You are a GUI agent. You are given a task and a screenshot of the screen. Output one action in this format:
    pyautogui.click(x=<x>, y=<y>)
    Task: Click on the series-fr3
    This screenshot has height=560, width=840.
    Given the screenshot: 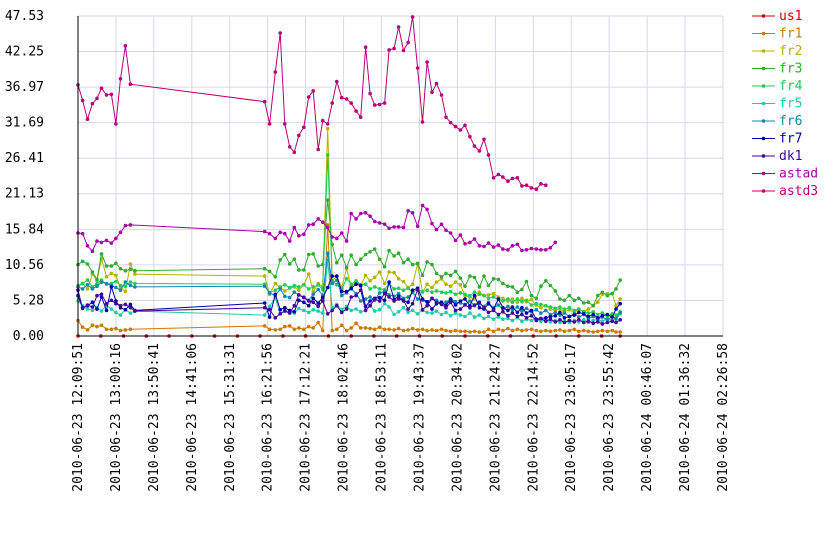 What is the action you would take?
    pyautogui.click(x=349, y=253)
    